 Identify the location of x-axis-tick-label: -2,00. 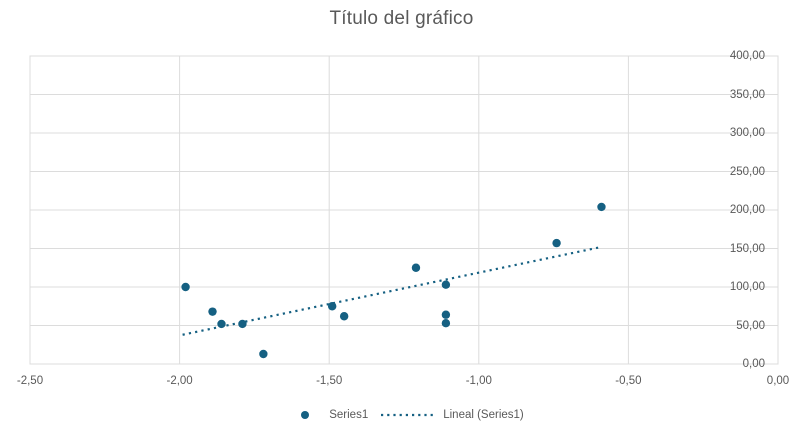
(179, 381).